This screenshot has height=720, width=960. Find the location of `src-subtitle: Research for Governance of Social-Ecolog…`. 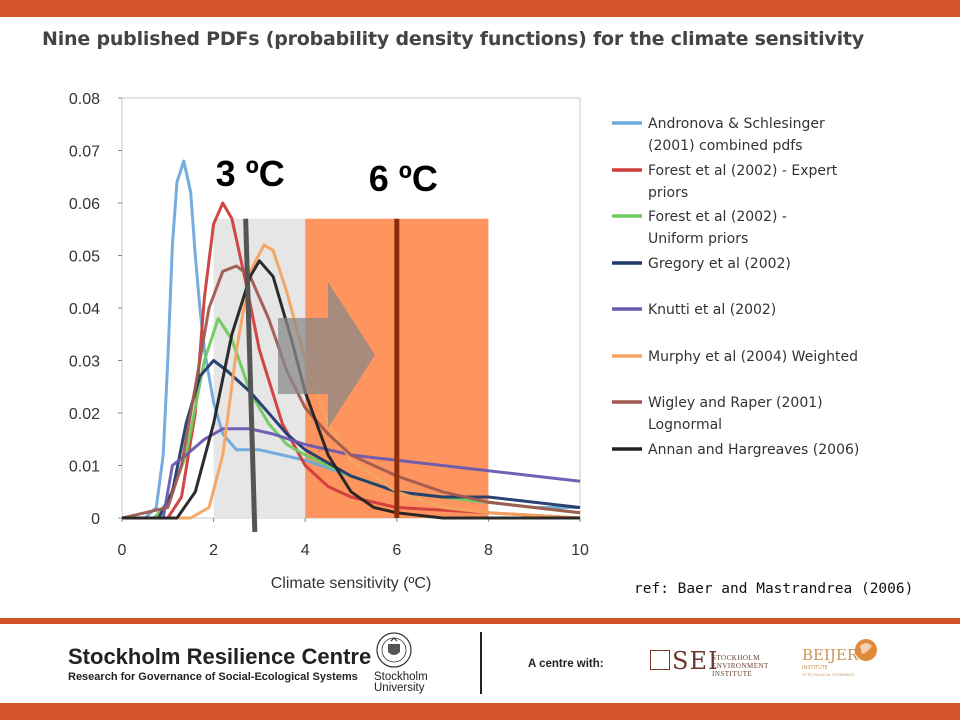

src-subtitle: Research for Governance of Social-Ecolog… is located at coordinates (213, 677).